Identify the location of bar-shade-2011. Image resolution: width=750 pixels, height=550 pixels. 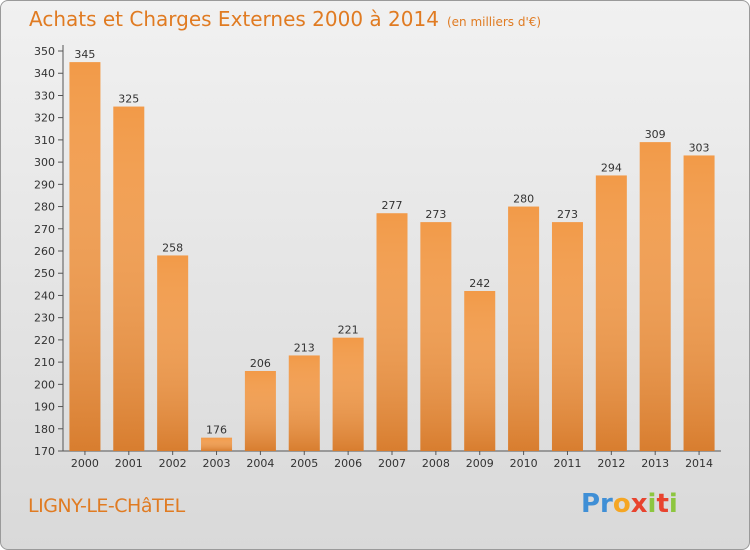
(567, 336).